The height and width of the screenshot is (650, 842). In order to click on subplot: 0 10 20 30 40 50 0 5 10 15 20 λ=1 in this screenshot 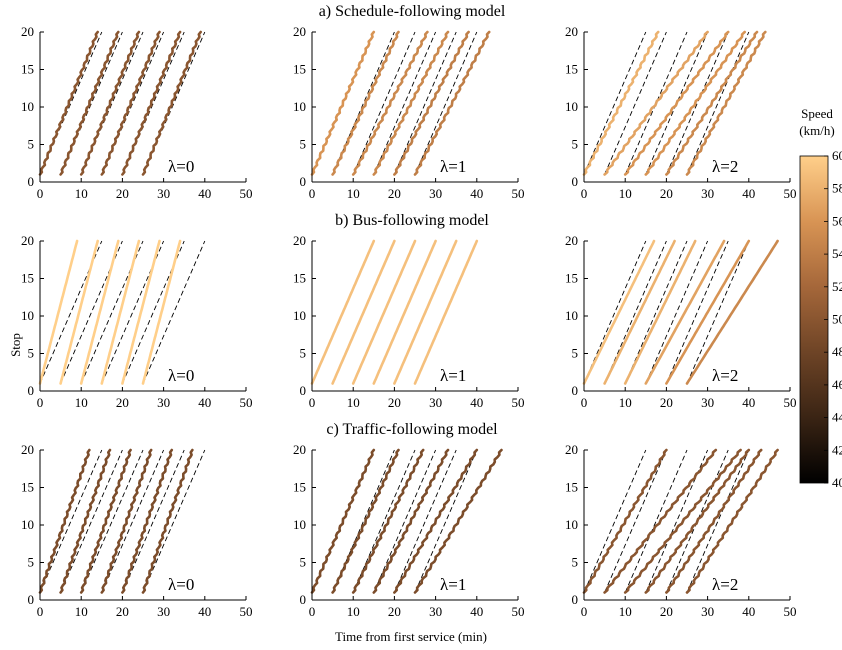, I will do `click(409, 112)`.